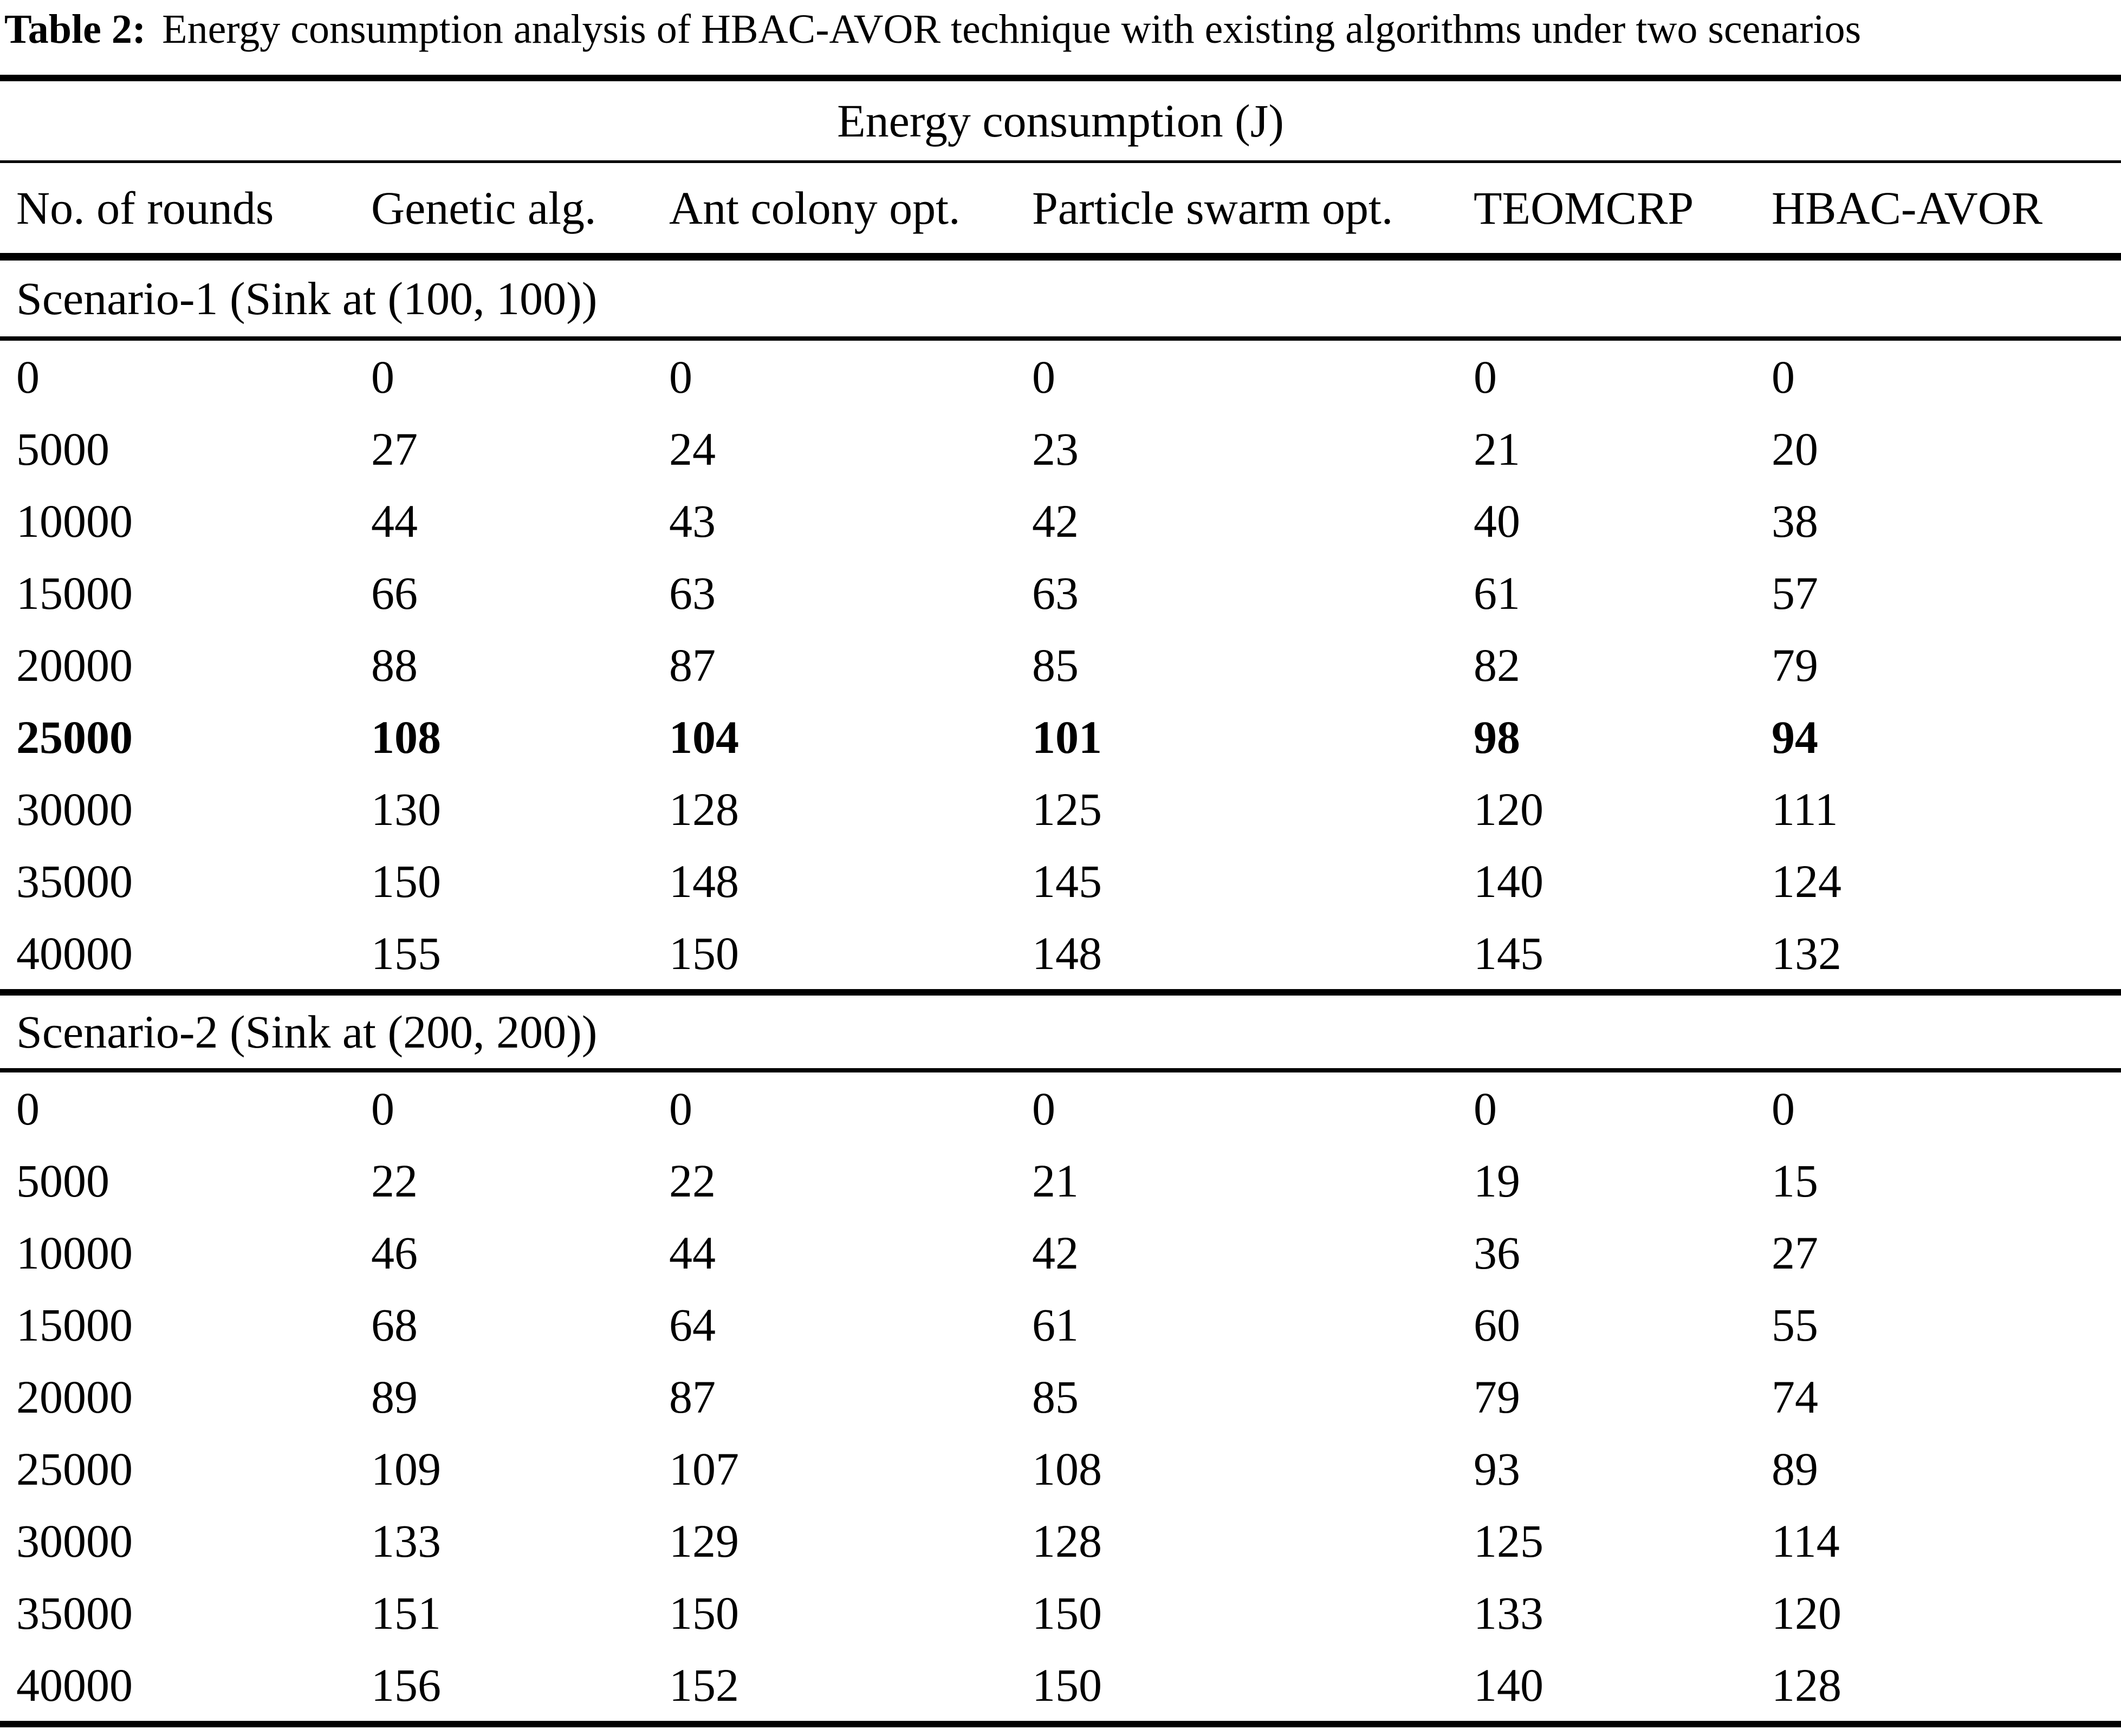 This screenshot has height=1736, width=2121. Describe the element at coordinates (1497, 1325) in the screenshot. I see `table-cell: 60` at that location.